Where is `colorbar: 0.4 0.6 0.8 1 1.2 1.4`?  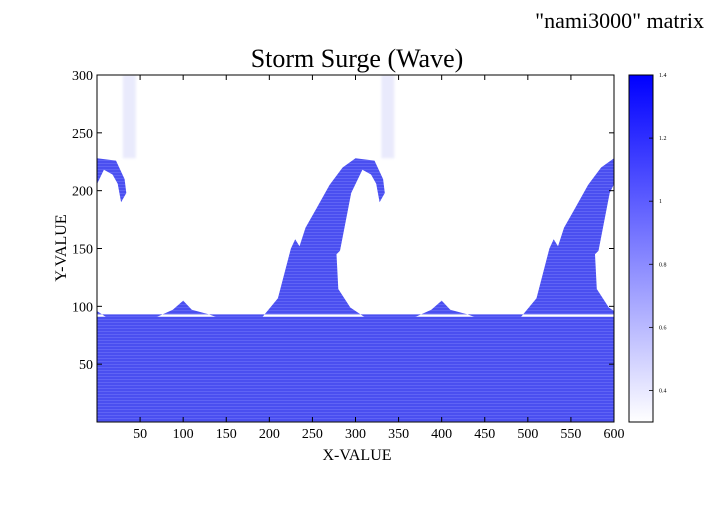
colorbar: 0.4 0.6 0.8 1 1.2 1.4 is located at coordinates (648, 247).